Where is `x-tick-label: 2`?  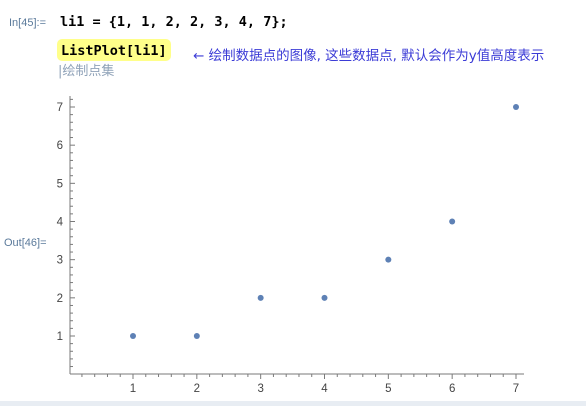
x-tick-label: 2 is located at coordinates (197, 389).